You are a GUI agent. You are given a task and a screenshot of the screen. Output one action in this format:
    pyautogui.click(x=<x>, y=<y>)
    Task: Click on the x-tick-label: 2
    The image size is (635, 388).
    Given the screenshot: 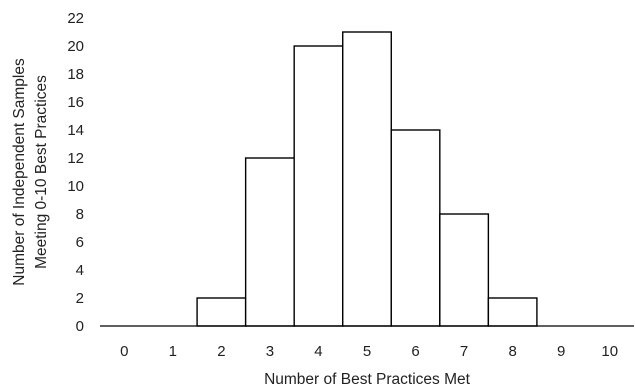 What is the action you would take?
    pyautogui.click(x=221, y=351)
    